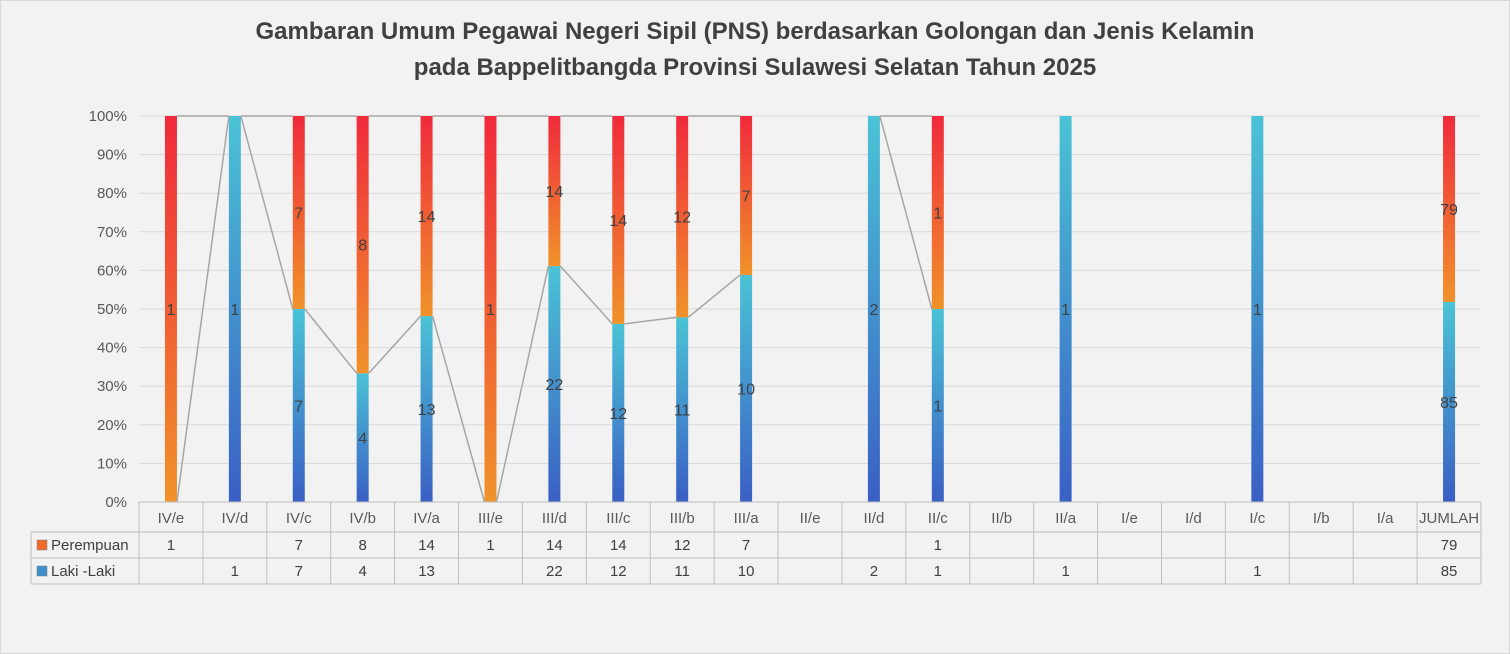  I want to click on y-tick-label: 90%, so click(112, 155).